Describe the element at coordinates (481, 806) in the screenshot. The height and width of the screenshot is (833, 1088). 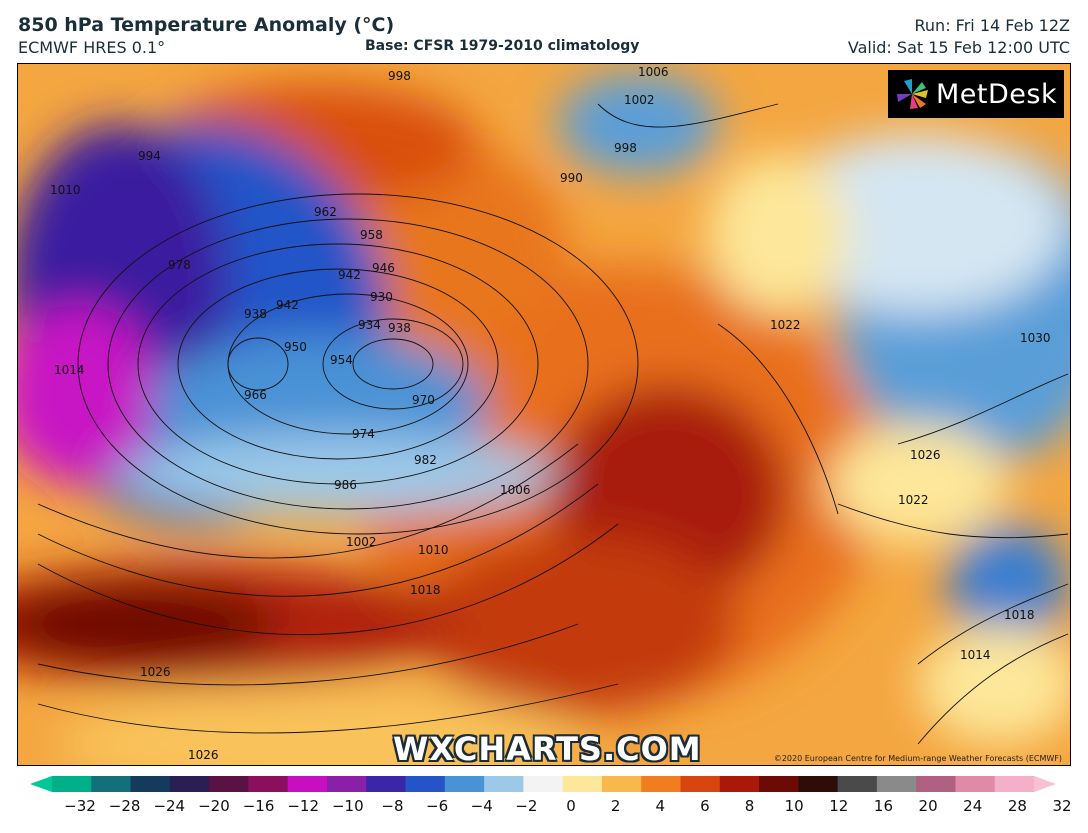
I see `colorbar-tick-label: −4` at that location.